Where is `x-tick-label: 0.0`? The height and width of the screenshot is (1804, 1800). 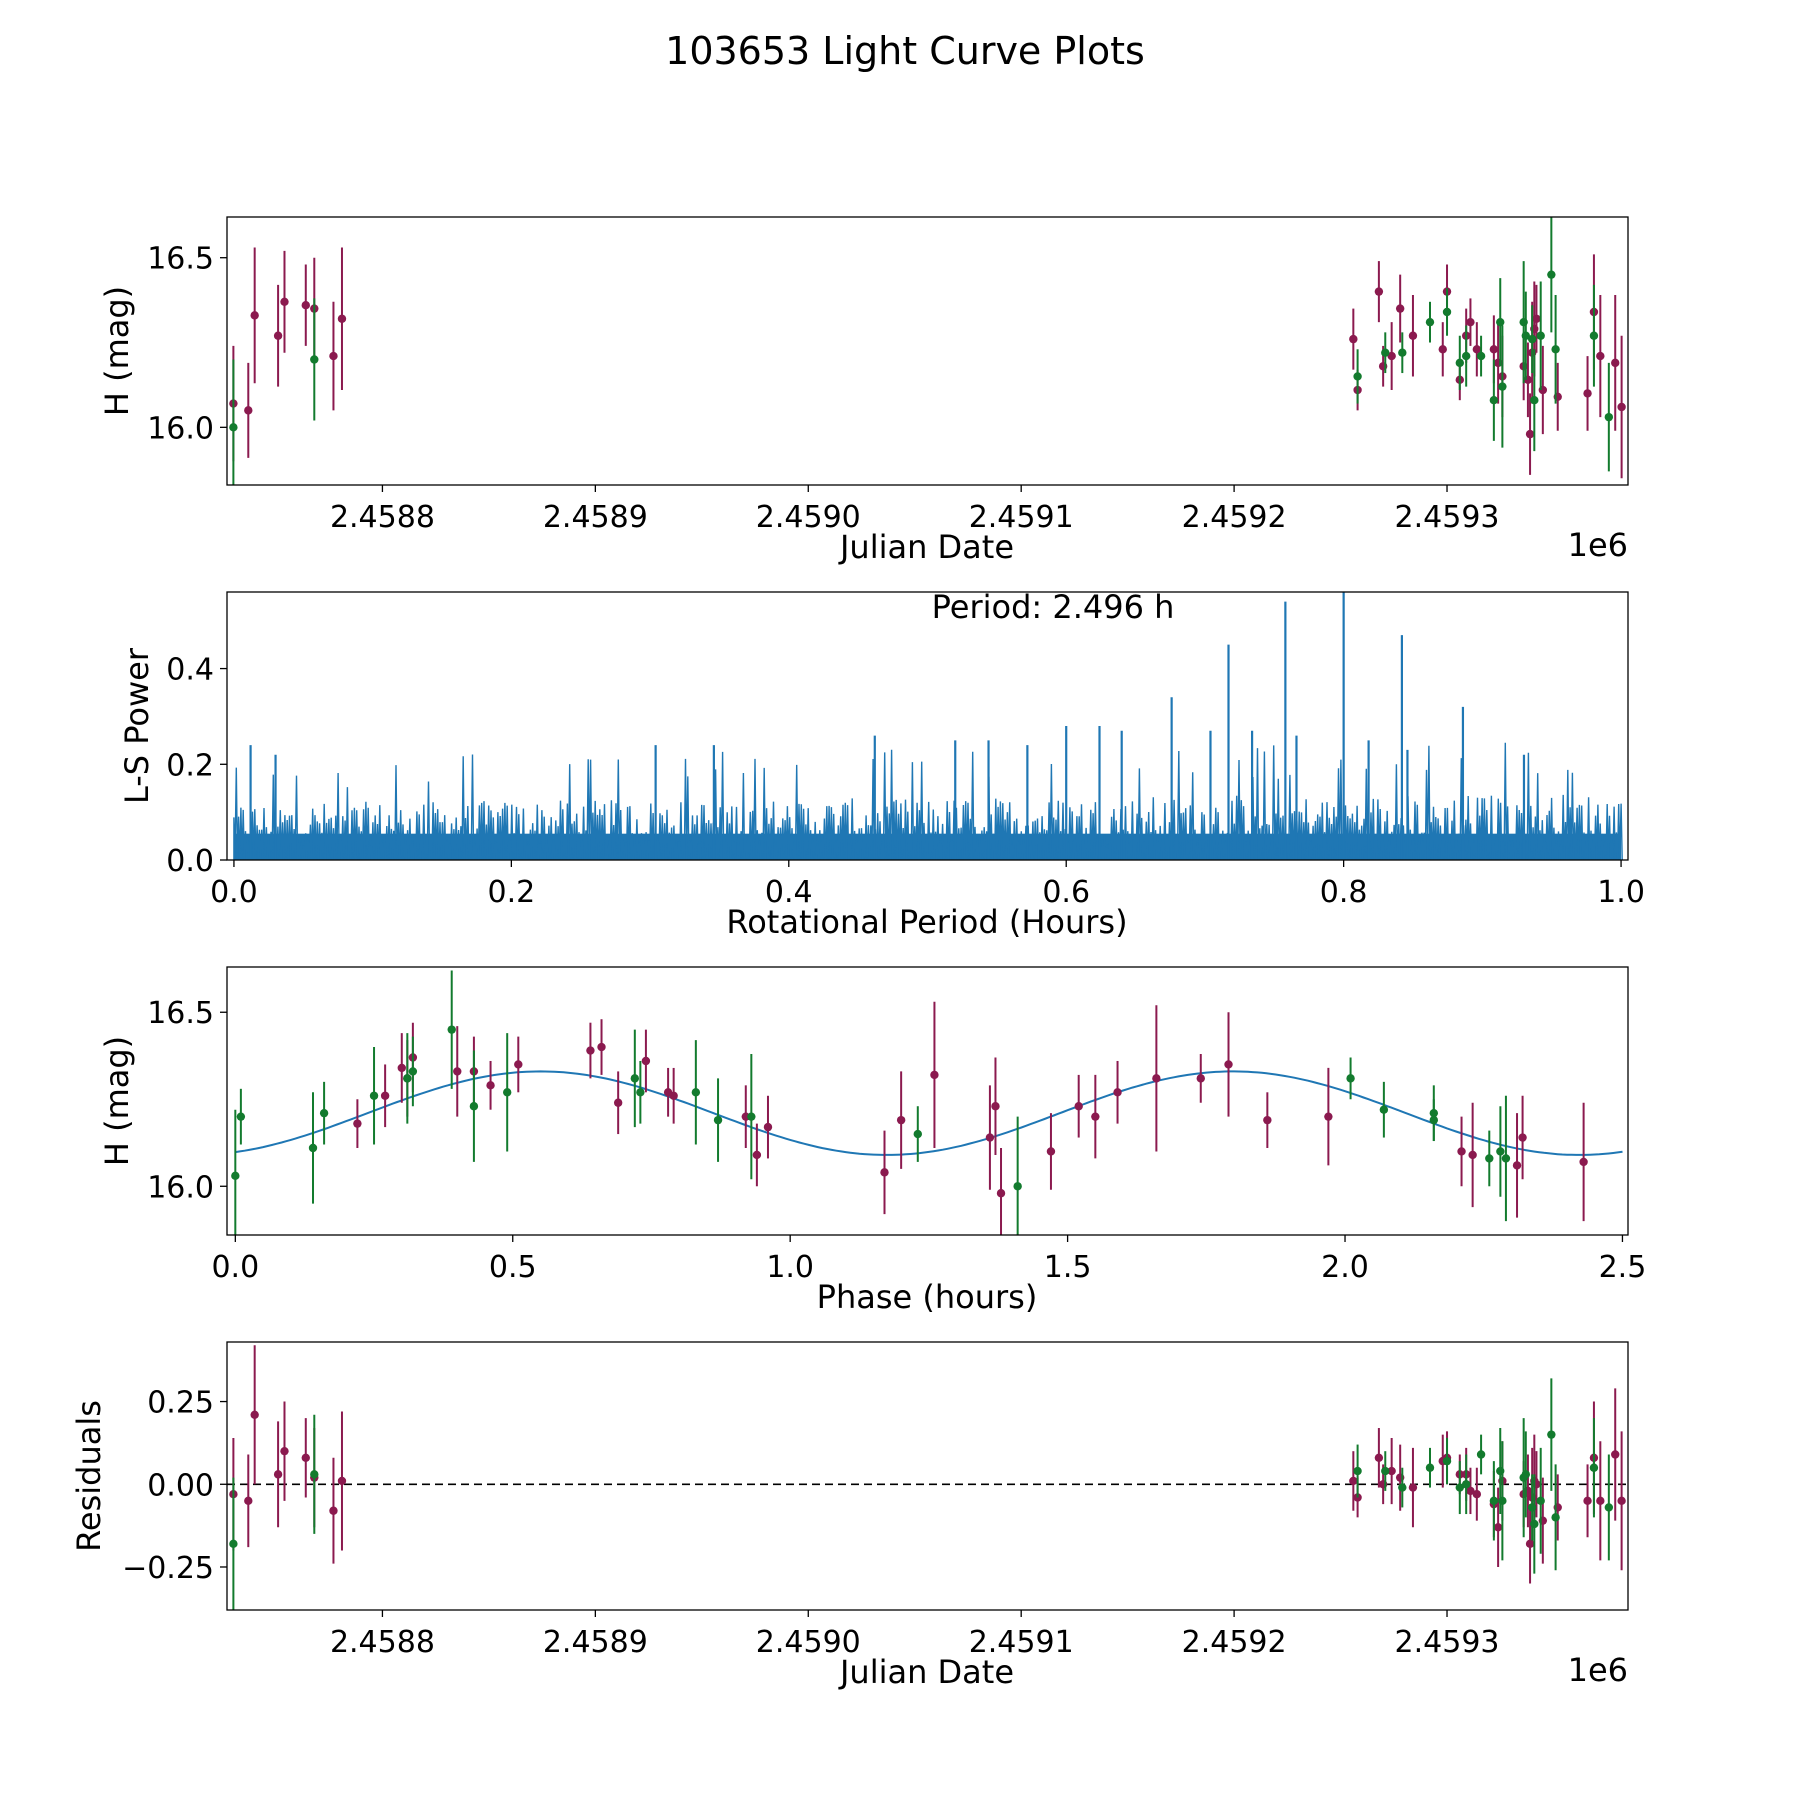
x-tick-label: 0.0 is located at coordinates (234, 892).